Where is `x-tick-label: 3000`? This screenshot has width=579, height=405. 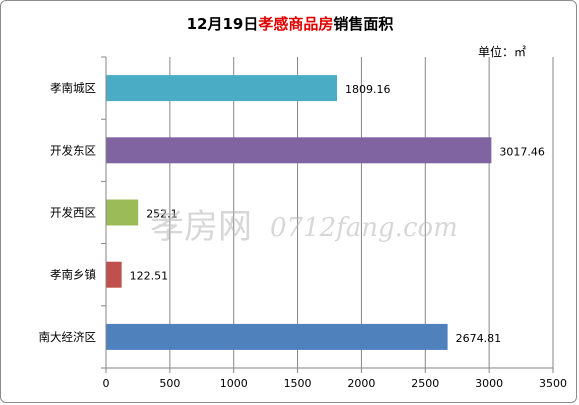
x-tick-label: 3000 is located at coordinates (489, 383).